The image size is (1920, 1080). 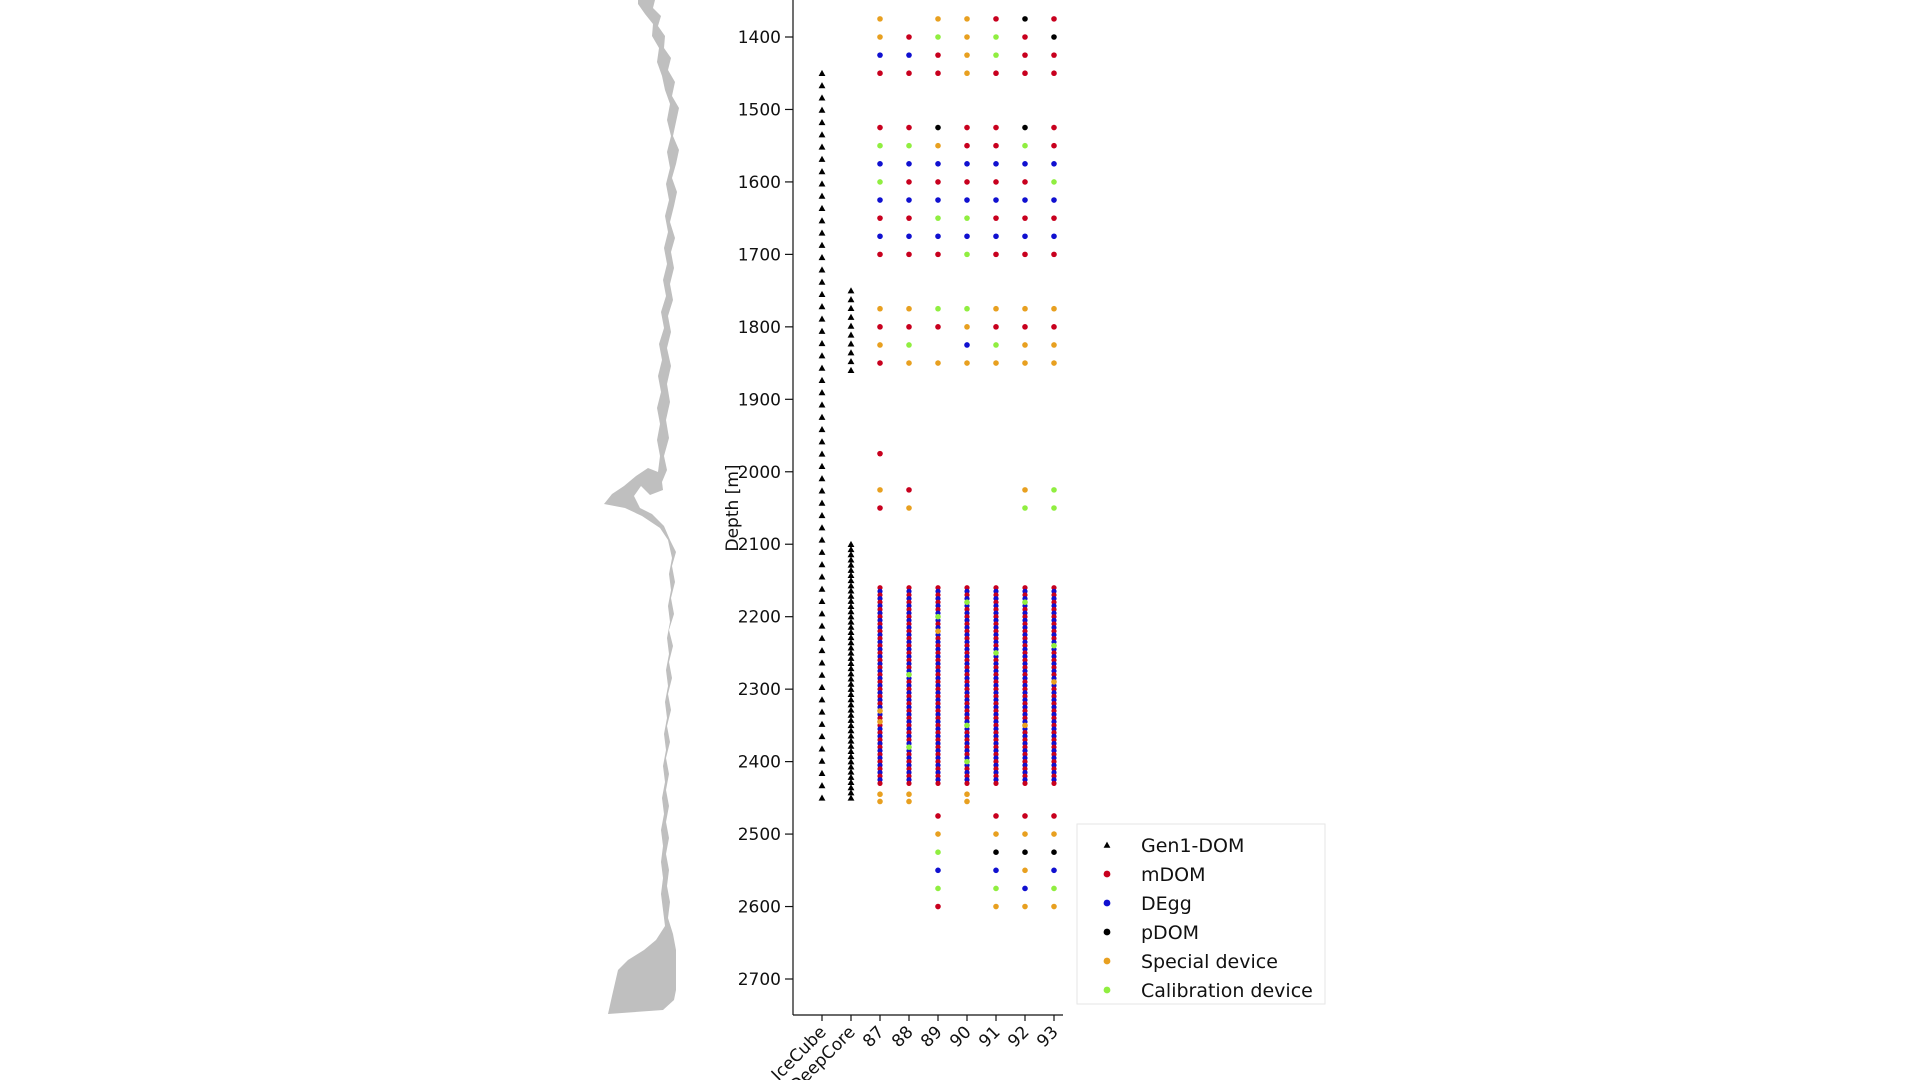 What do you see at coordinates (1208, 991) in the screenshot?
I see `legend-item: Calibration device` at bounding box center [1208, 991].